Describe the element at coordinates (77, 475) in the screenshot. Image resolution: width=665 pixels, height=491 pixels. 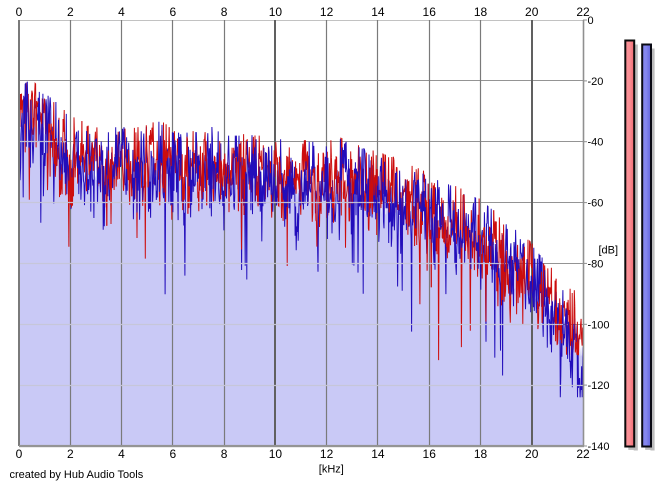
I see `svg-text: created by Hub Audio Tools` at that location.